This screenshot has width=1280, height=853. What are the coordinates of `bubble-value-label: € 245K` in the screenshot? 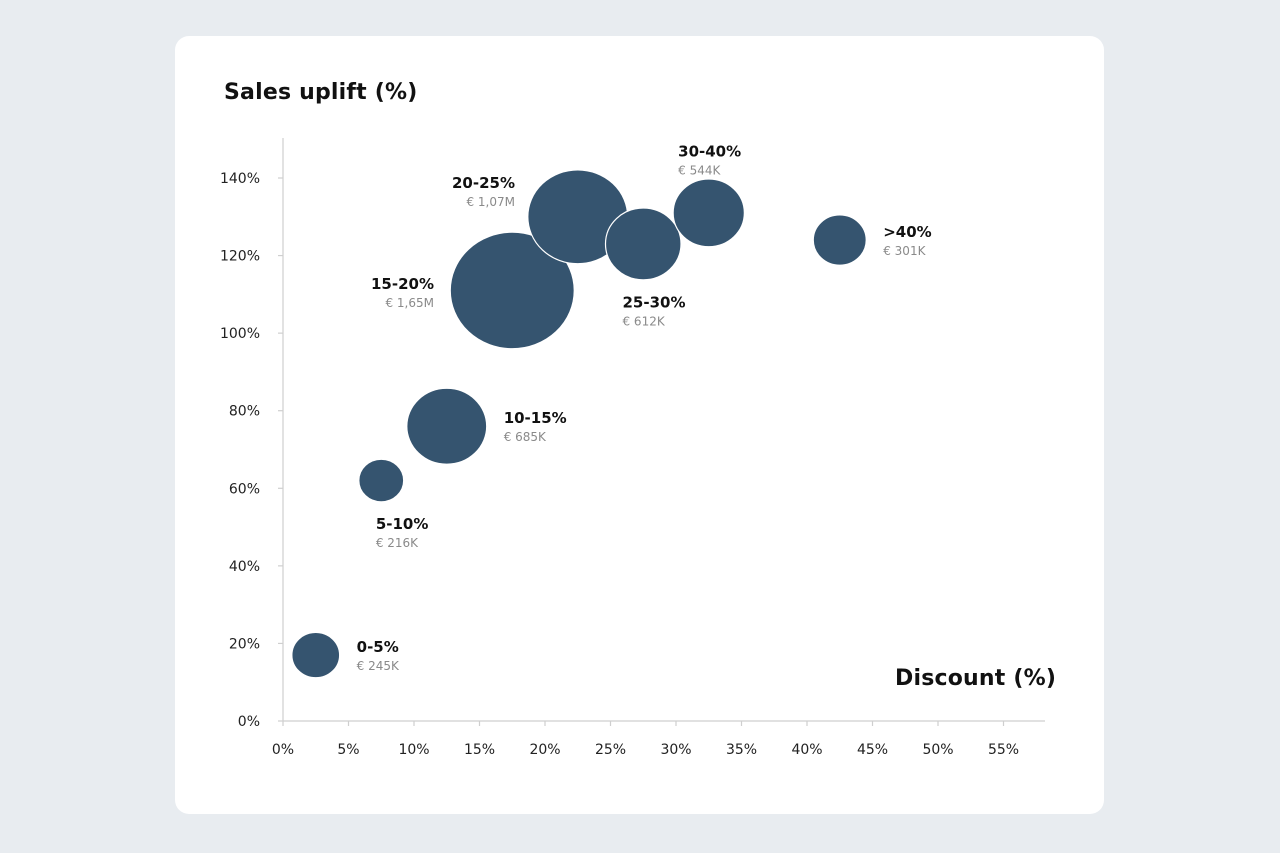 It's located at (378, 666).